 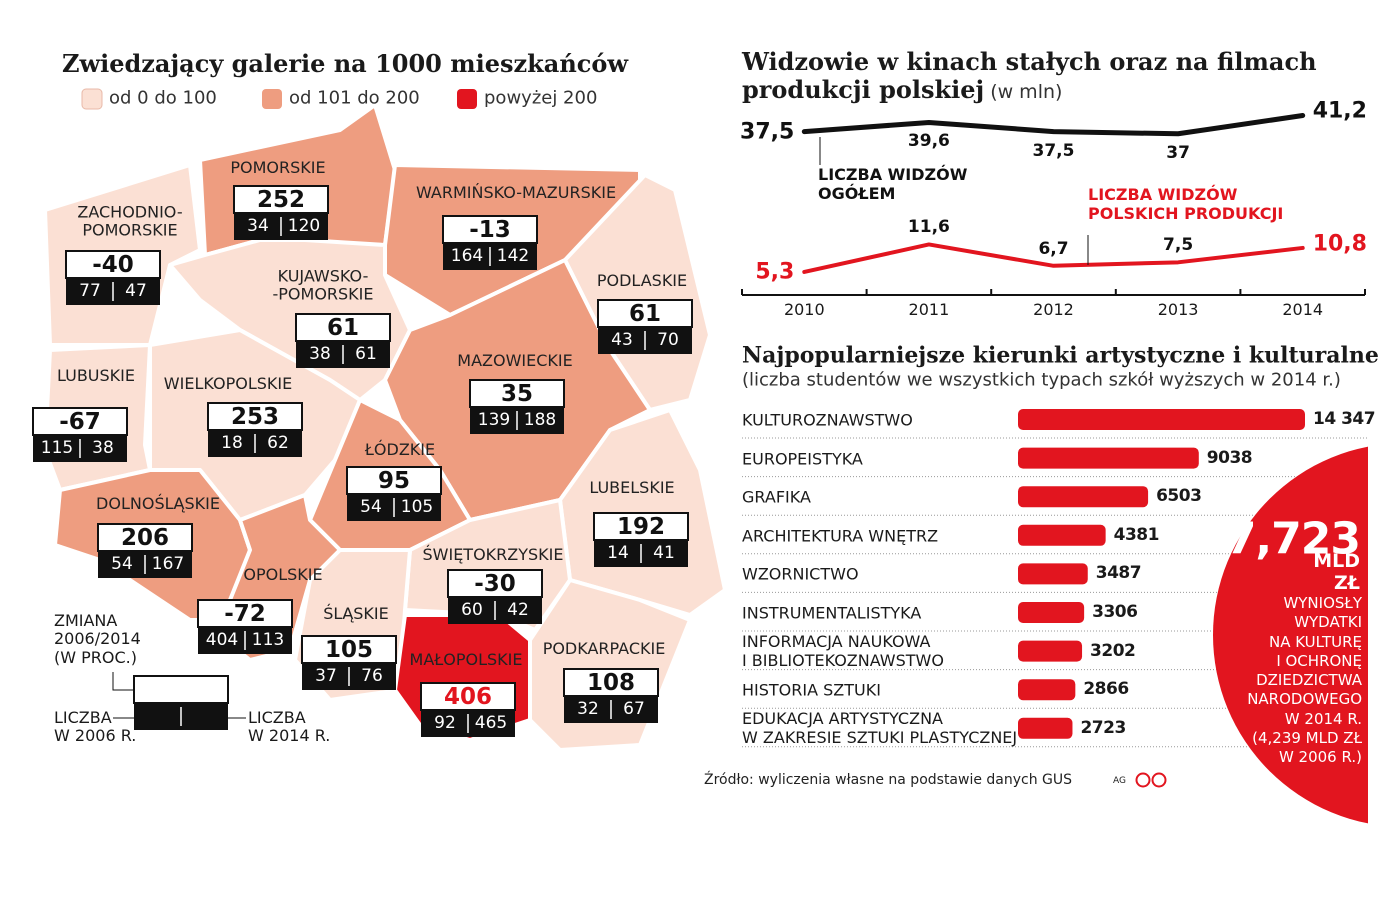 I want to click on region-count-2006: 34, so click(x=258, y=226).